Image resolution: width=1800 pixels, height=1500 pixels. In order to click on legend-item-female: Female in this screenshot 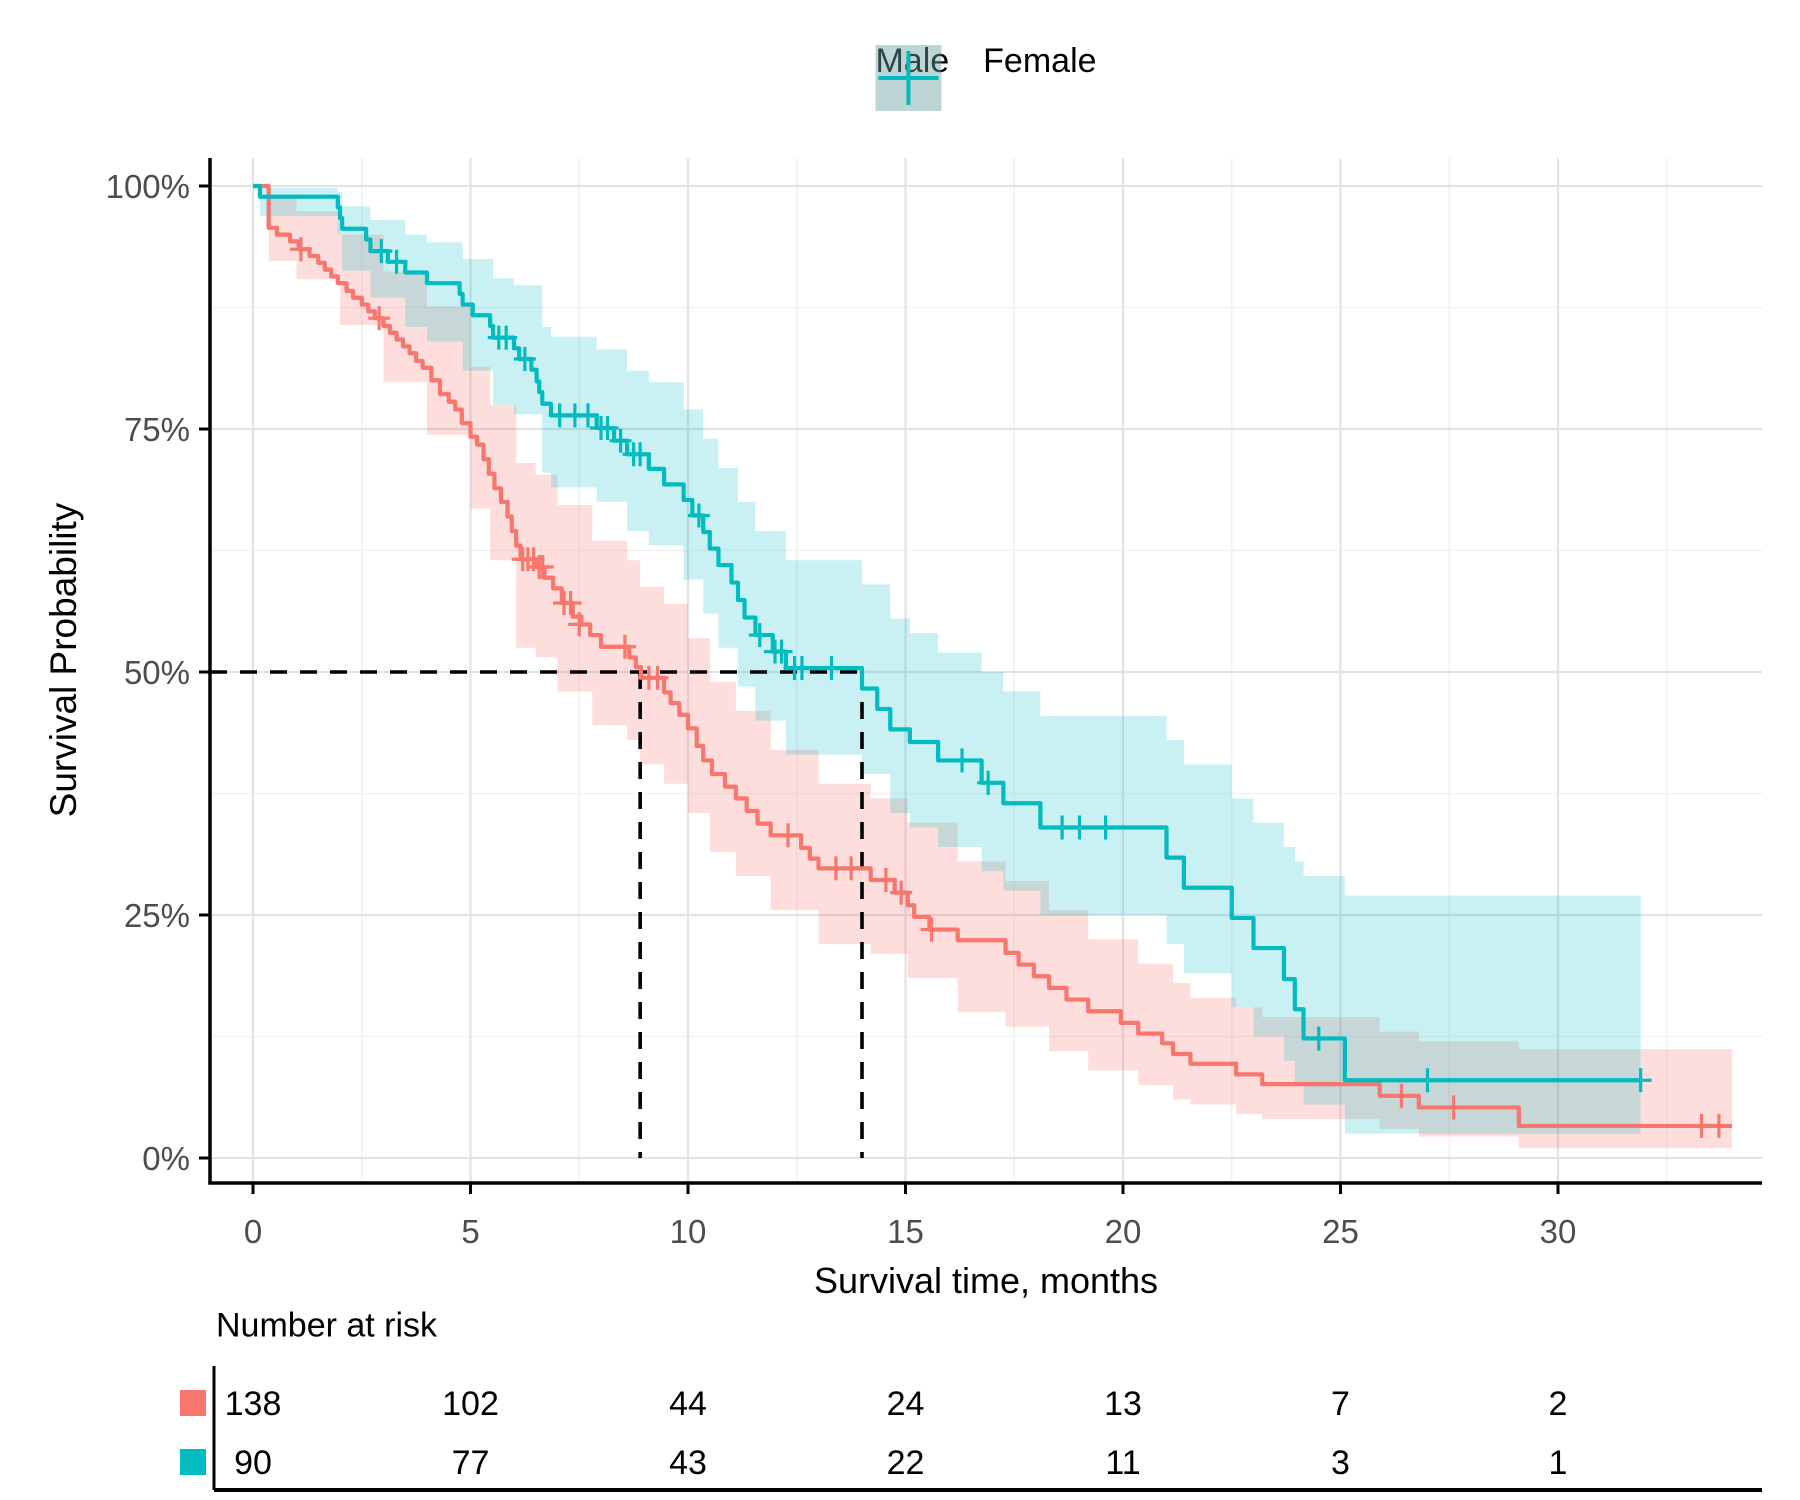, I will do `click(986, 76)`.